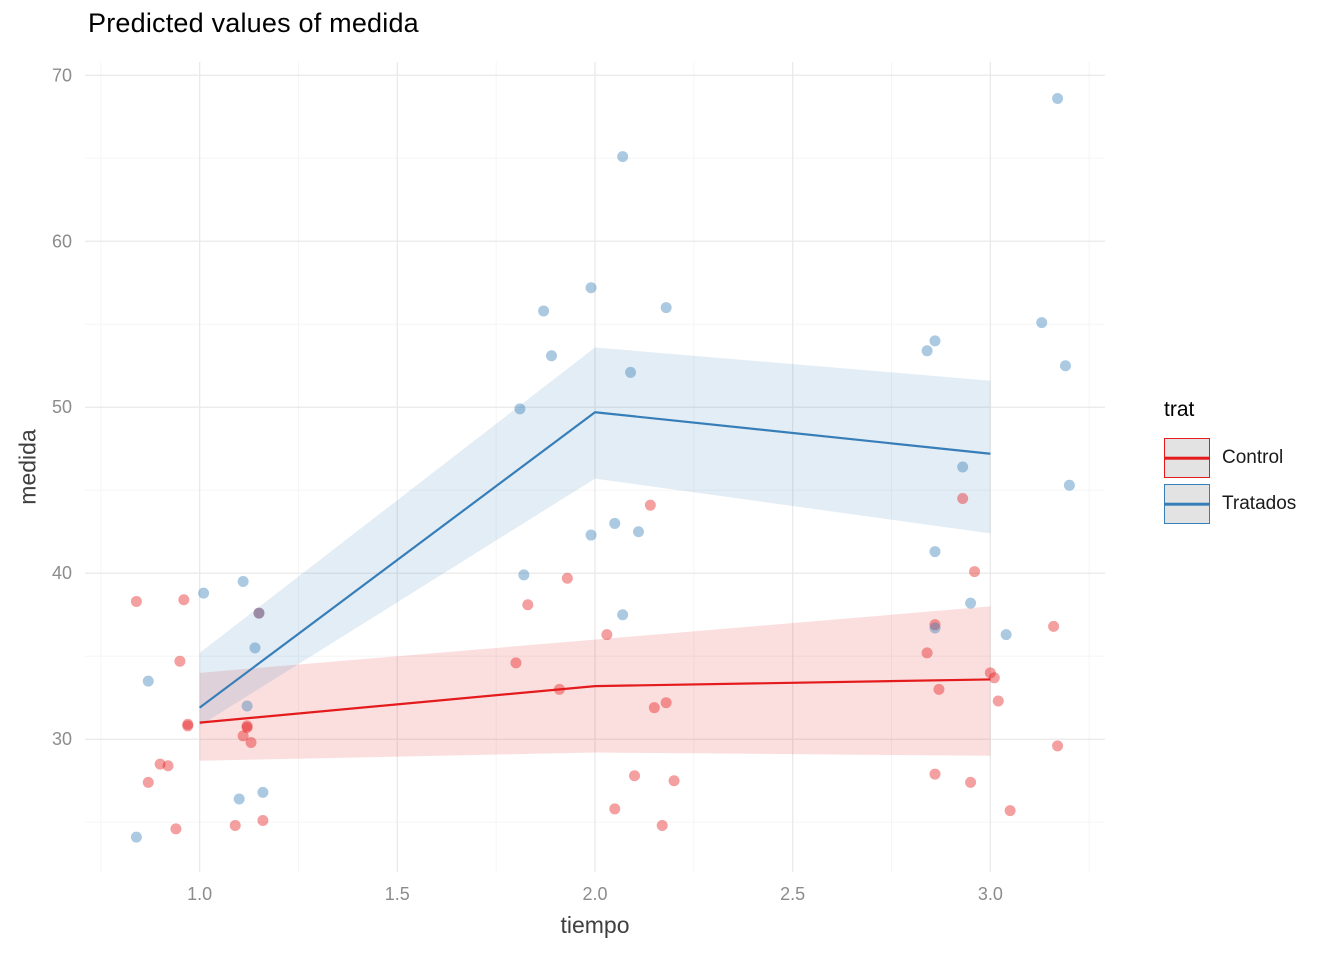 This screenshot has width=1344, height=960. I want to click on legend-key-tratados-line-icon, so click(1187, 504).